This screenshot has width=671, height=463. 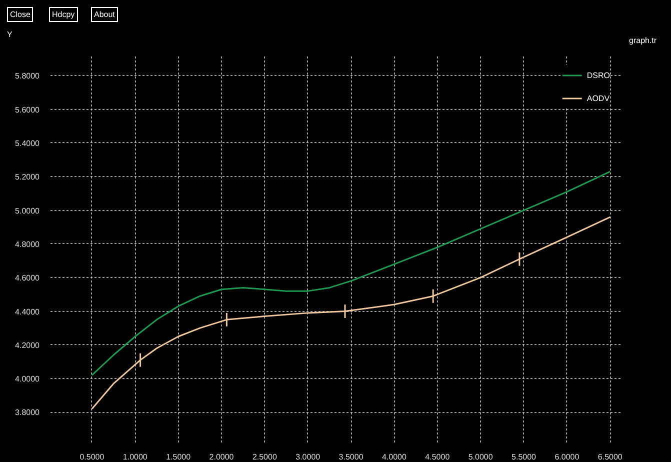 What do you see at coordinates (135, 457) in the screenshot?
I see `x-tick-label: 1.0000` at bounding box center [135, 457].